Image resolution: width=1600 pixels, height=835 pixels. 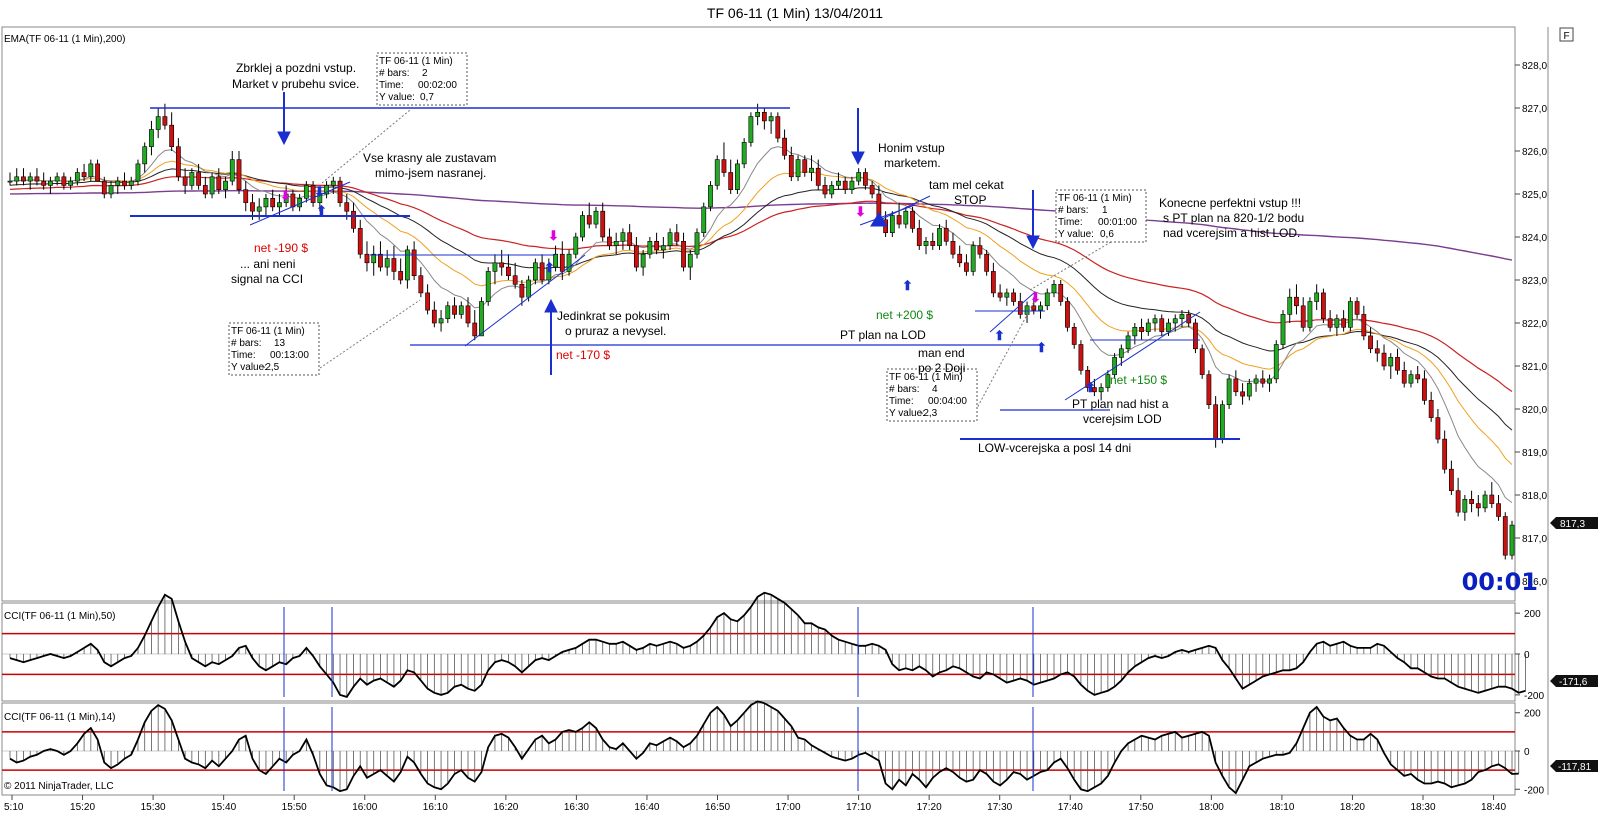 What do you see at coordinates (285, 195) in the screenshot?
I see `entry-marker-1: ⬇` at bounding box center [285, 195].